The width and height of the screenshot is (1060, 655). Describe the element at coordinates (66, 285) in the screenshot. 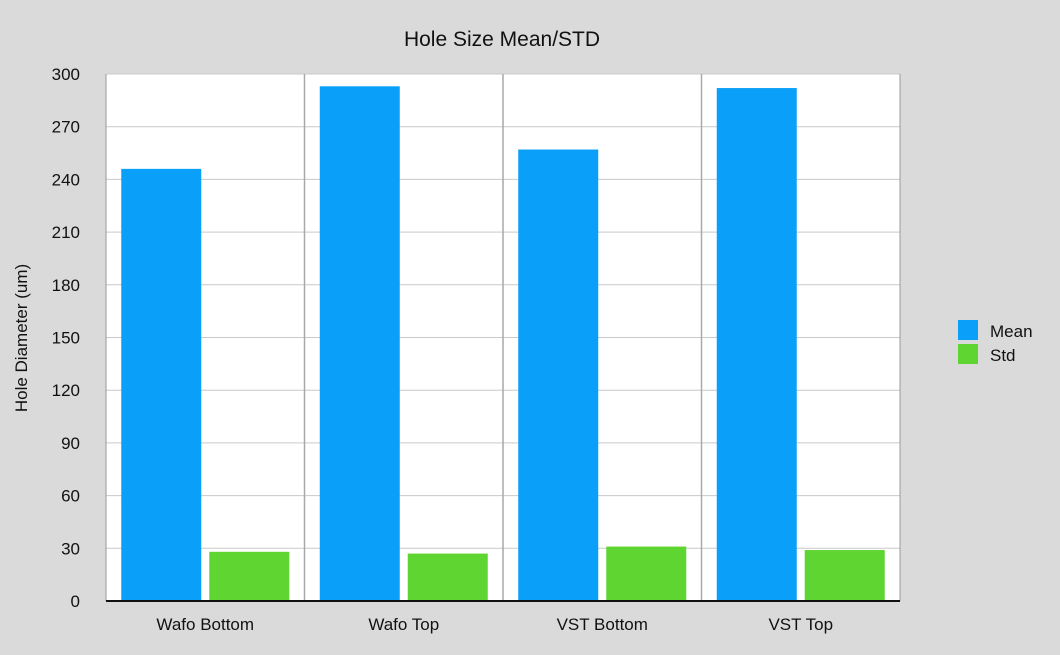

I see `y-tick-label: 180` at that location.